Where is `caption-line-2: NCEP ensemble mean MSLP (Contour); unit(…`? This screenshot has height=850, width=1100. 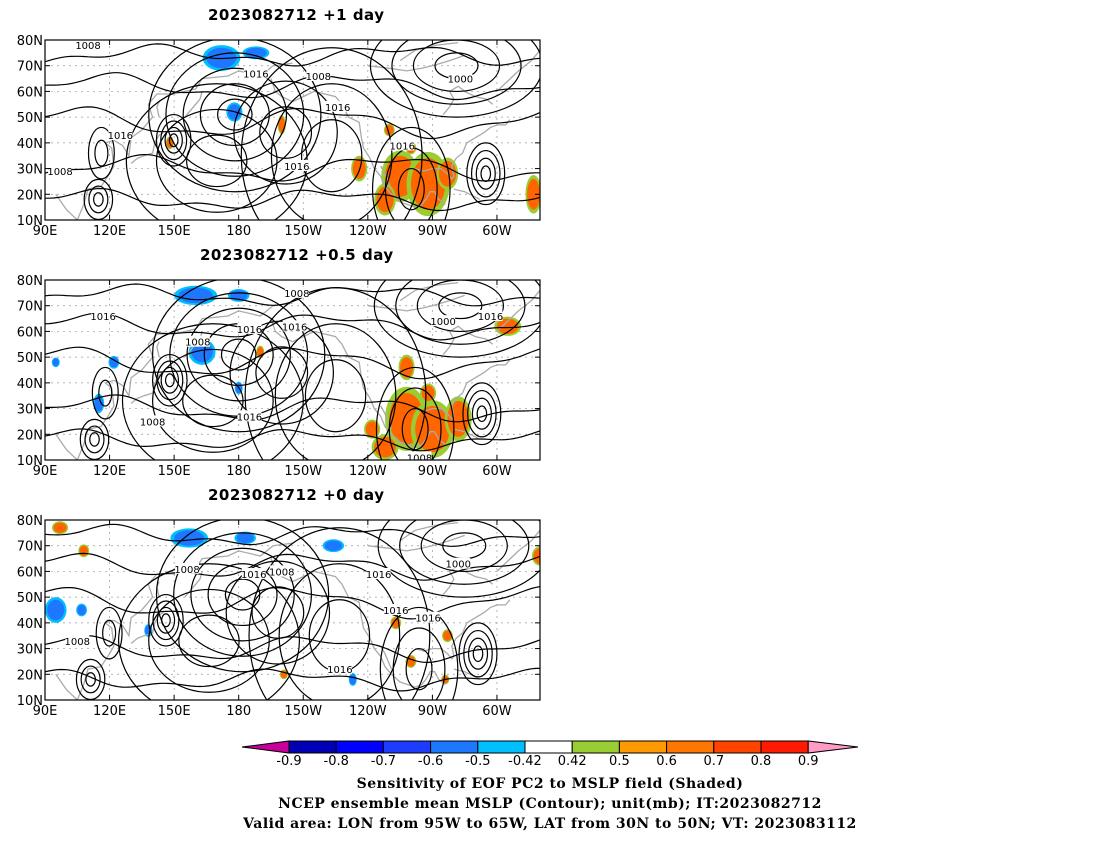 caption-line-2: NCEP ensemble mean MSLP (Contour); unit(… is located at coordinates (550, 804).